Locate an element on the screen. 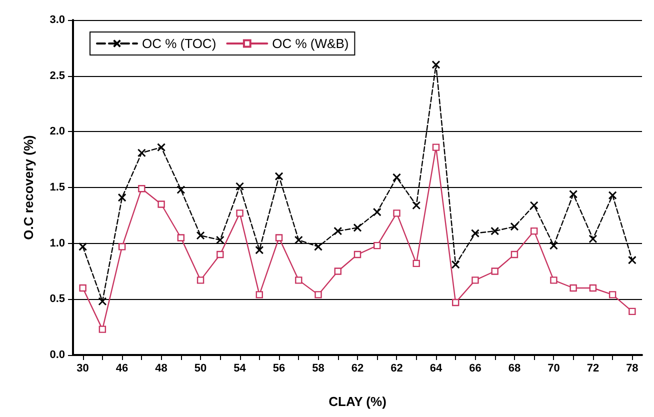 This screenshot has height=417, width=654. y-tick-label: 0.0 is located at coordinates (57, 355).